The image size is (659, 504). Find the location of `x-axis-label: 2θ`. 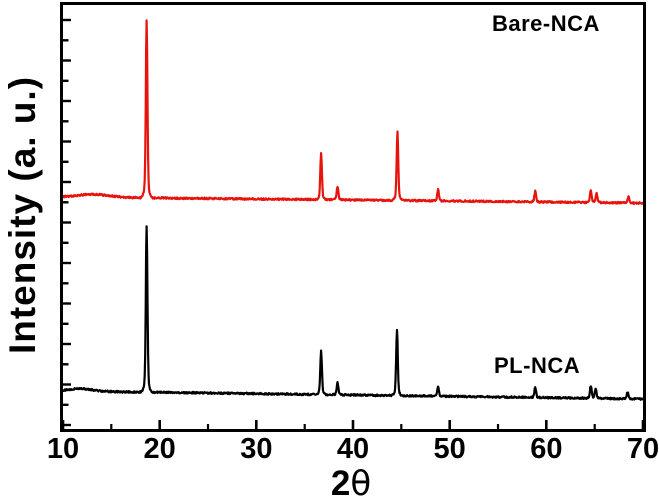

x-axis-label: 2θ is located at coordinates (351, 484).